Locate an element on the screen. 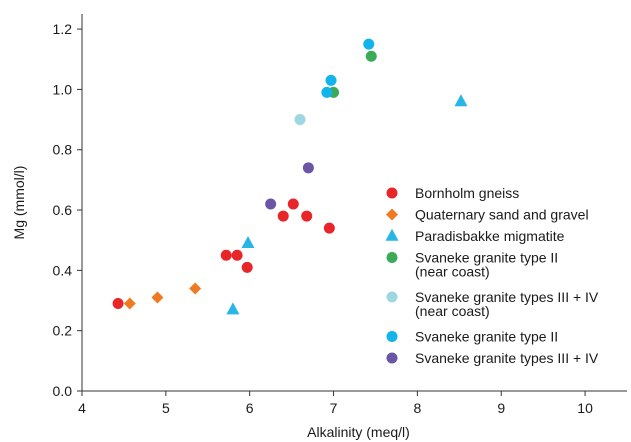  y-tick-label: 0.4 is located at coordinates (63, 270).